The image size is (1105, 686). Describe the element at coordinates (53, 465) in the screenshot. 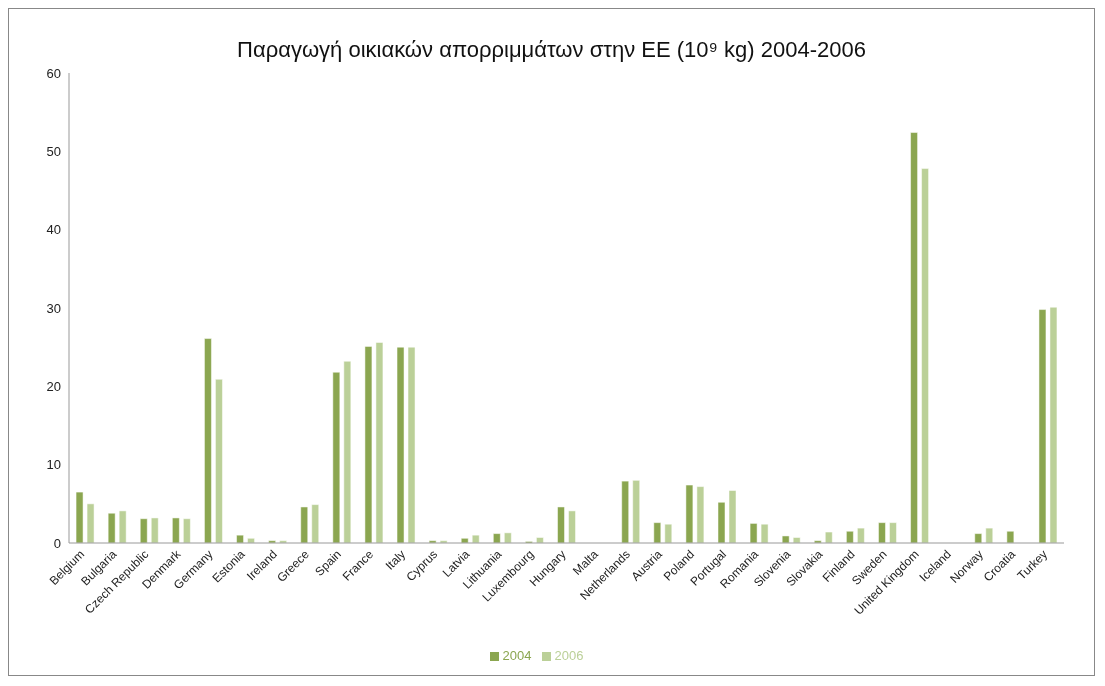

I see `y-tick-label: 10` at that location.